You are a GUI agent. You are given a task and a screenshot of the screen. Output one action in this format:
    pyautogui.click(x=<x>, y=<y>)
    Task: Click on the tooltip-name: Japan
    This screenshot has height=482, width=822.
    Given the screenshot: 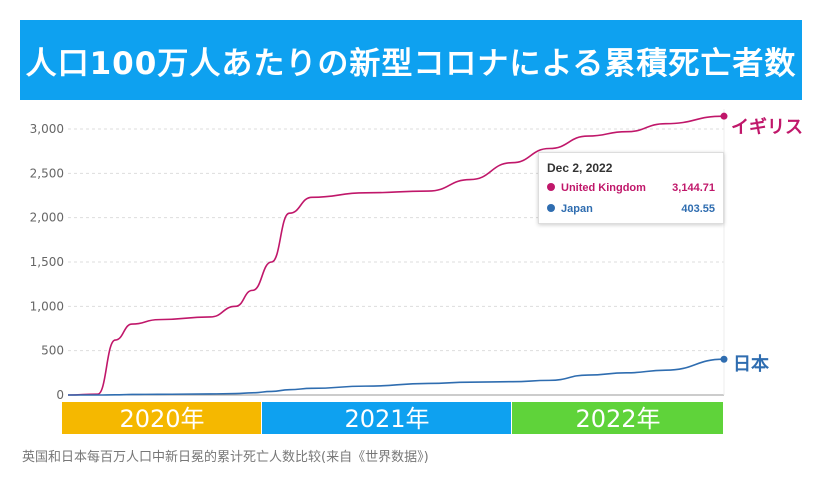 What is the action you would take?
    pyautogui.click(x=577, y=209)
    